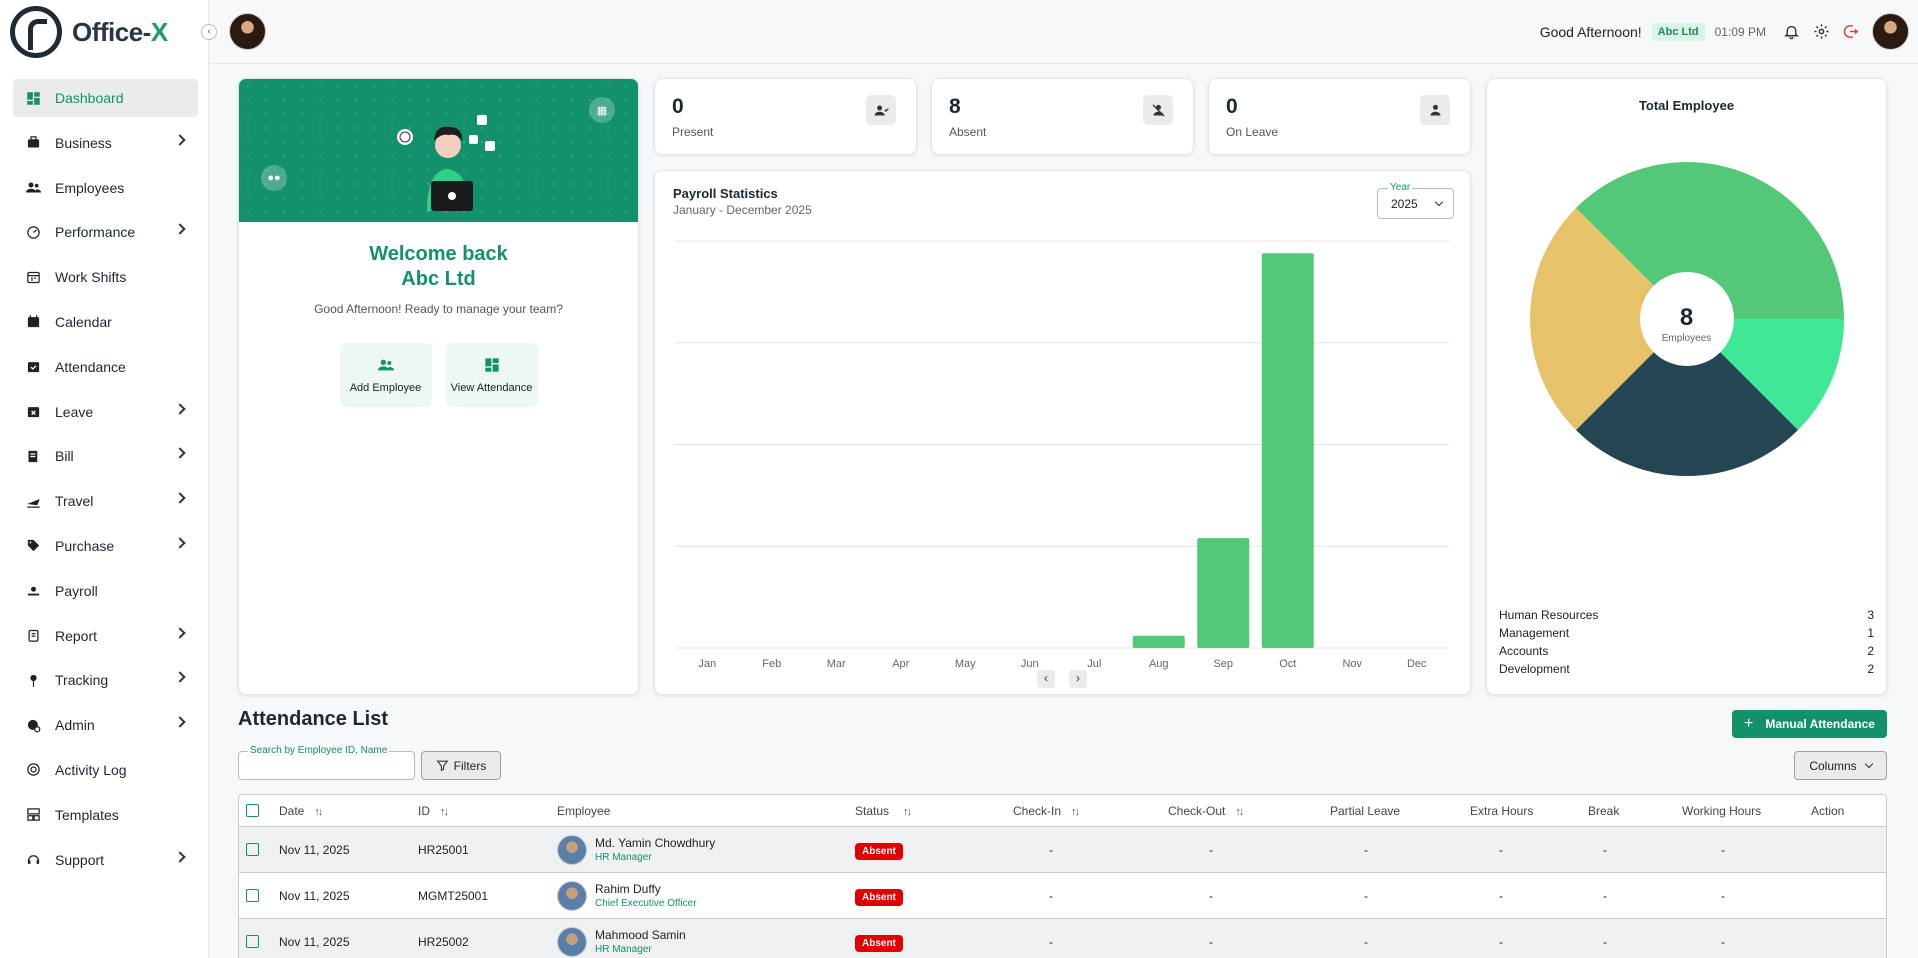 This screenshot has height=958, width=1918. What do you see at coordinates (105, 591) in the screenshot?
I see `sidebar-item-payroll: Payroll` at bounding box center [105, 591].